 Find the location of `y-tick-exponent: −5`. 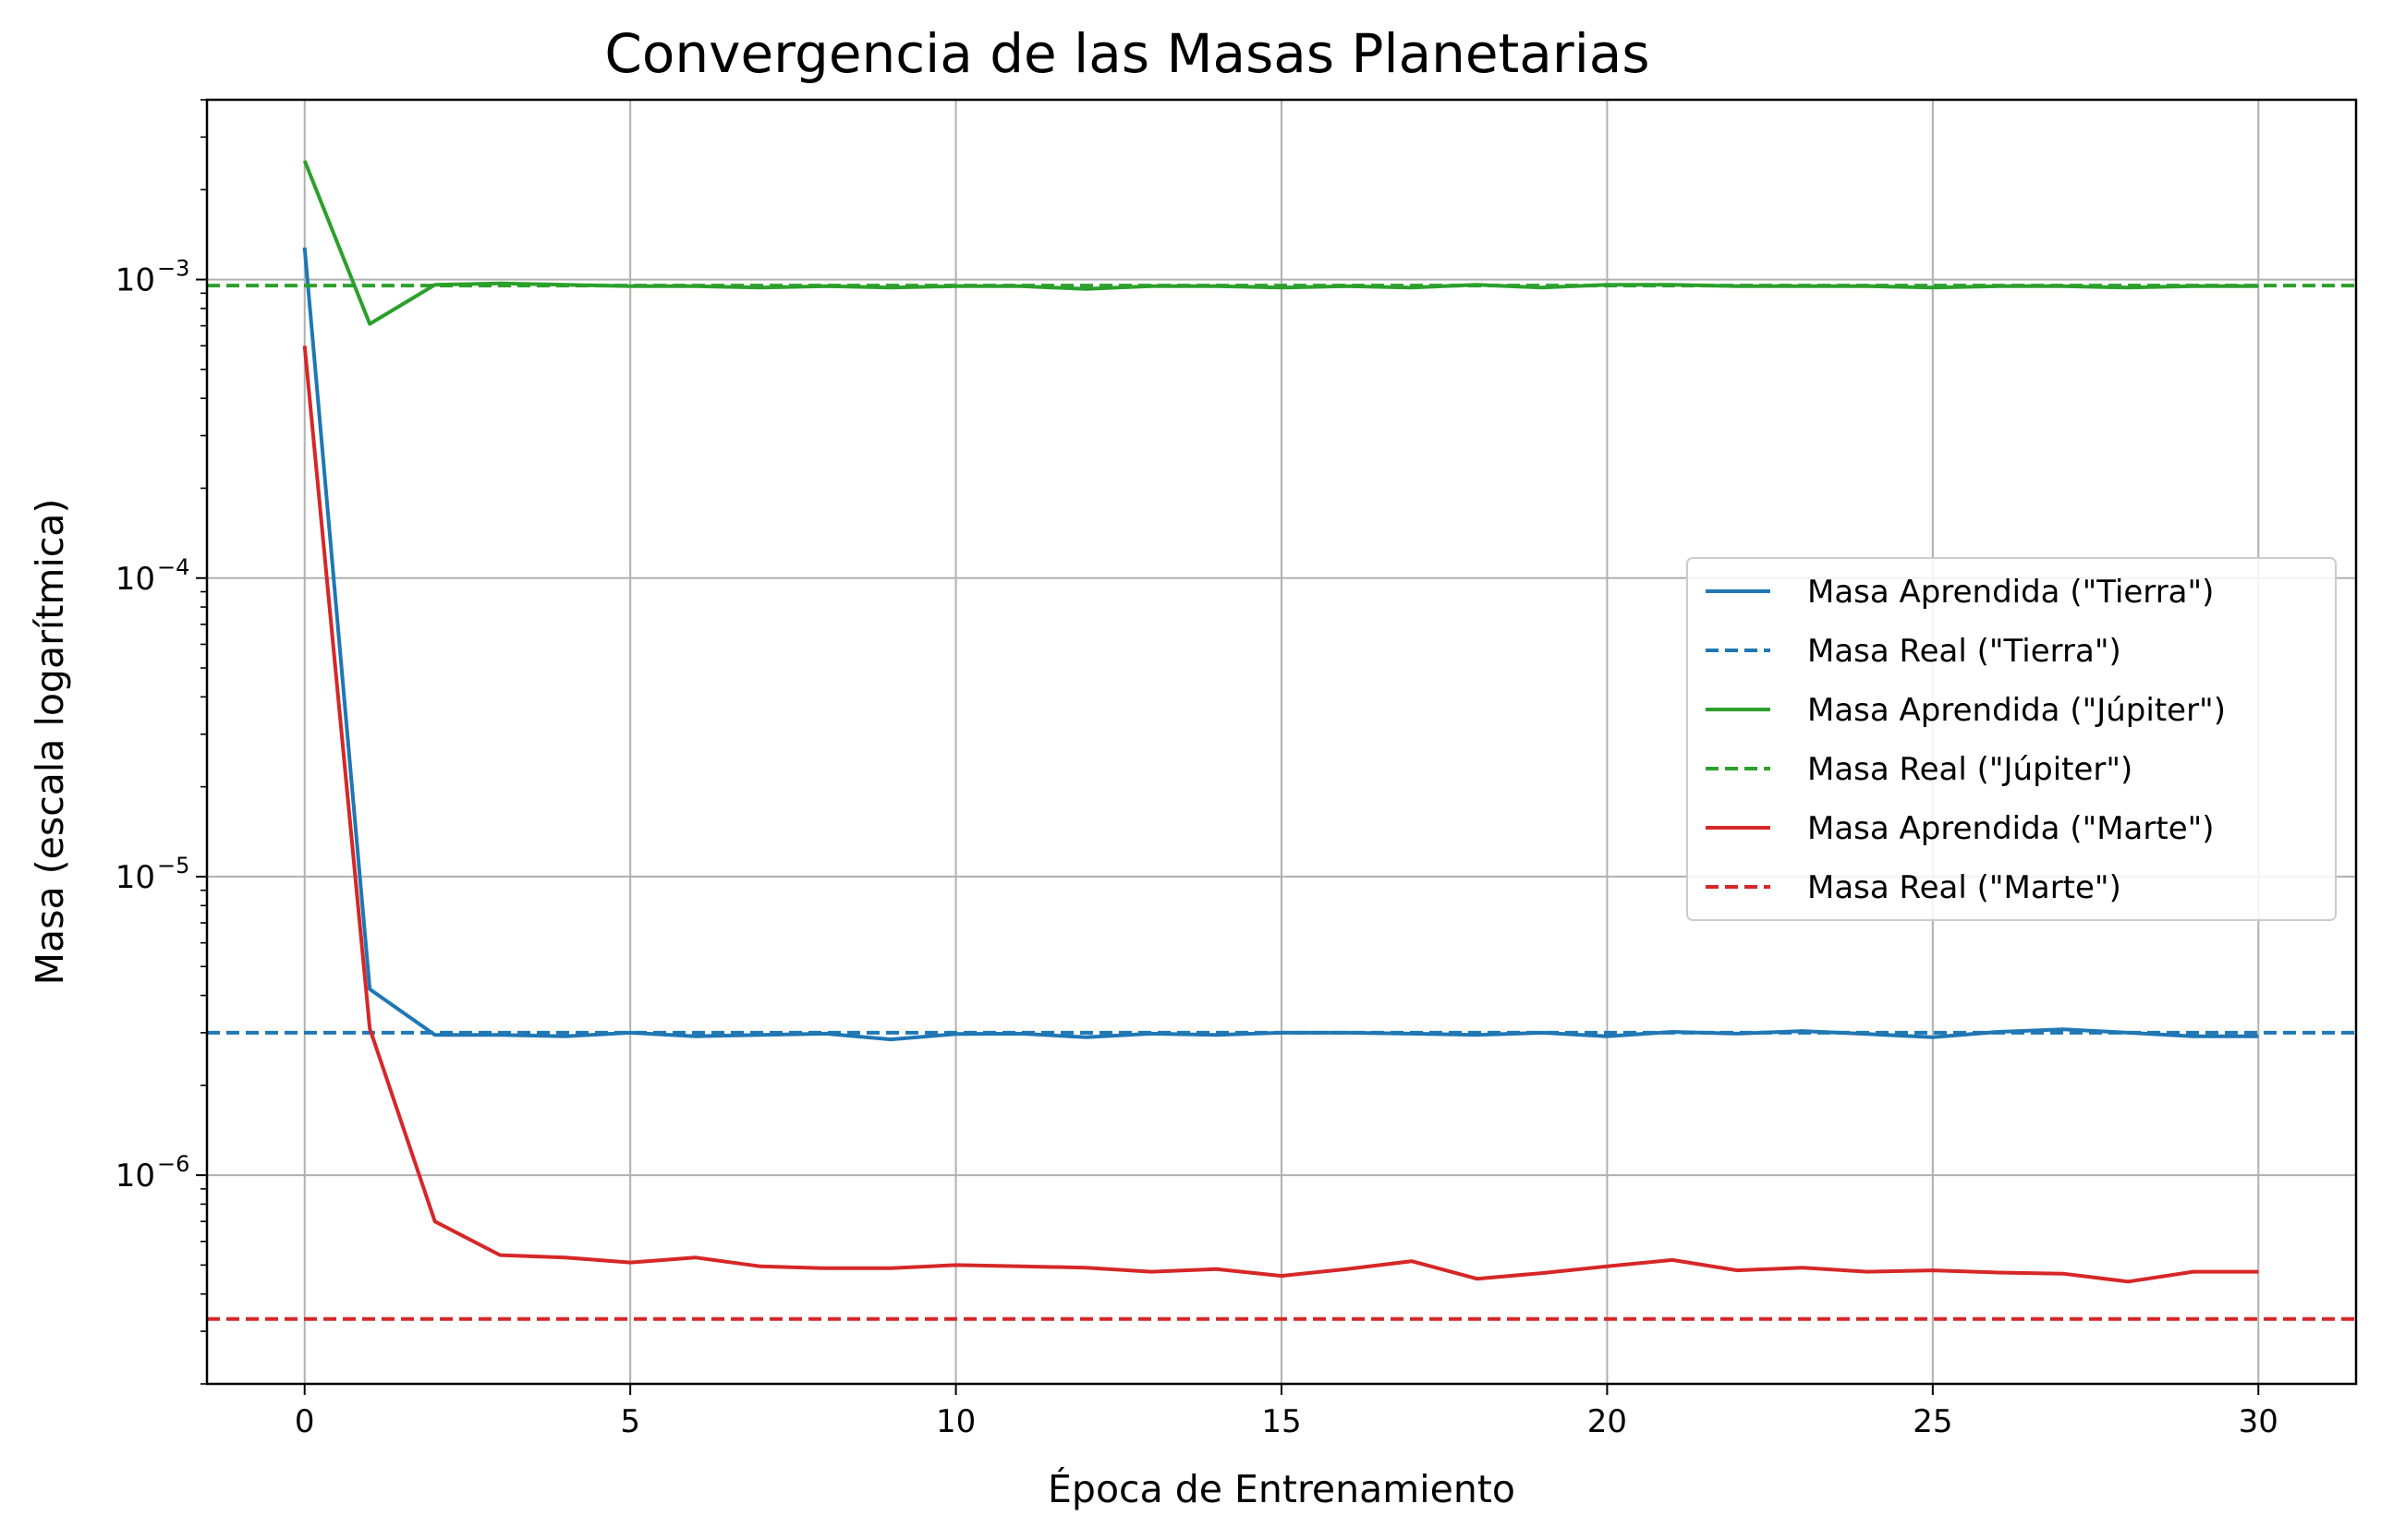

y-tick-exponent: −5 is located at coordinates (173, 866).